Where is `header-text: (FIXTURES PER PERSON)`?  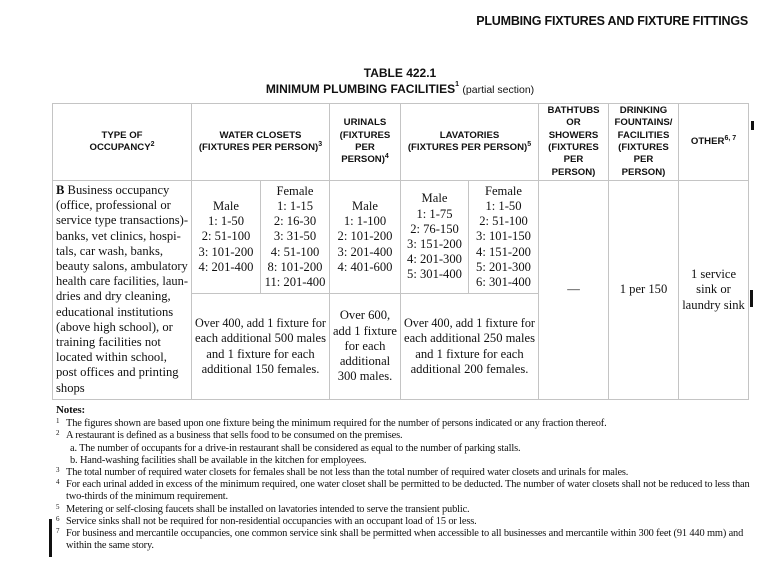
header-text: (FIXTURES PER PERSON) is located at coordinates (467, 147).